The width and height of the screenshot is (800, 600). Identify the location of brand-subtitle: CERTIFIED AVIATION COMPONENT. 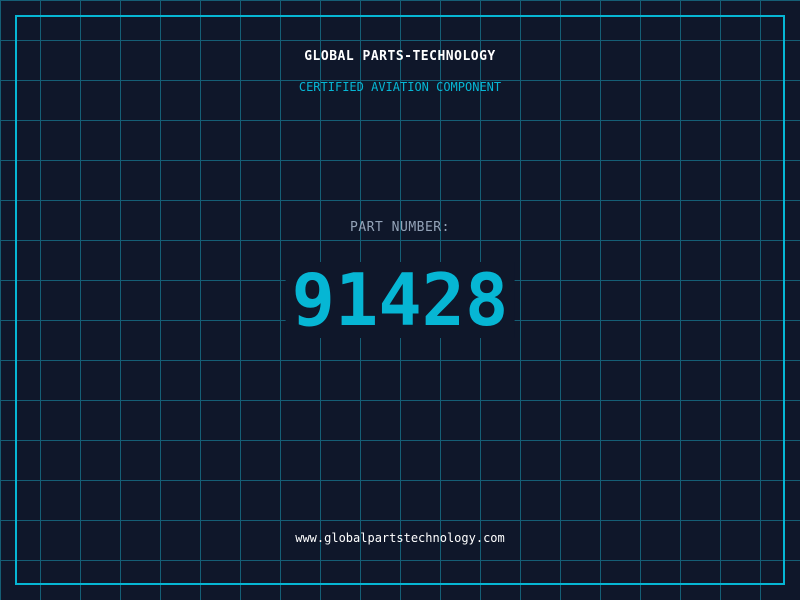
(400, 87).